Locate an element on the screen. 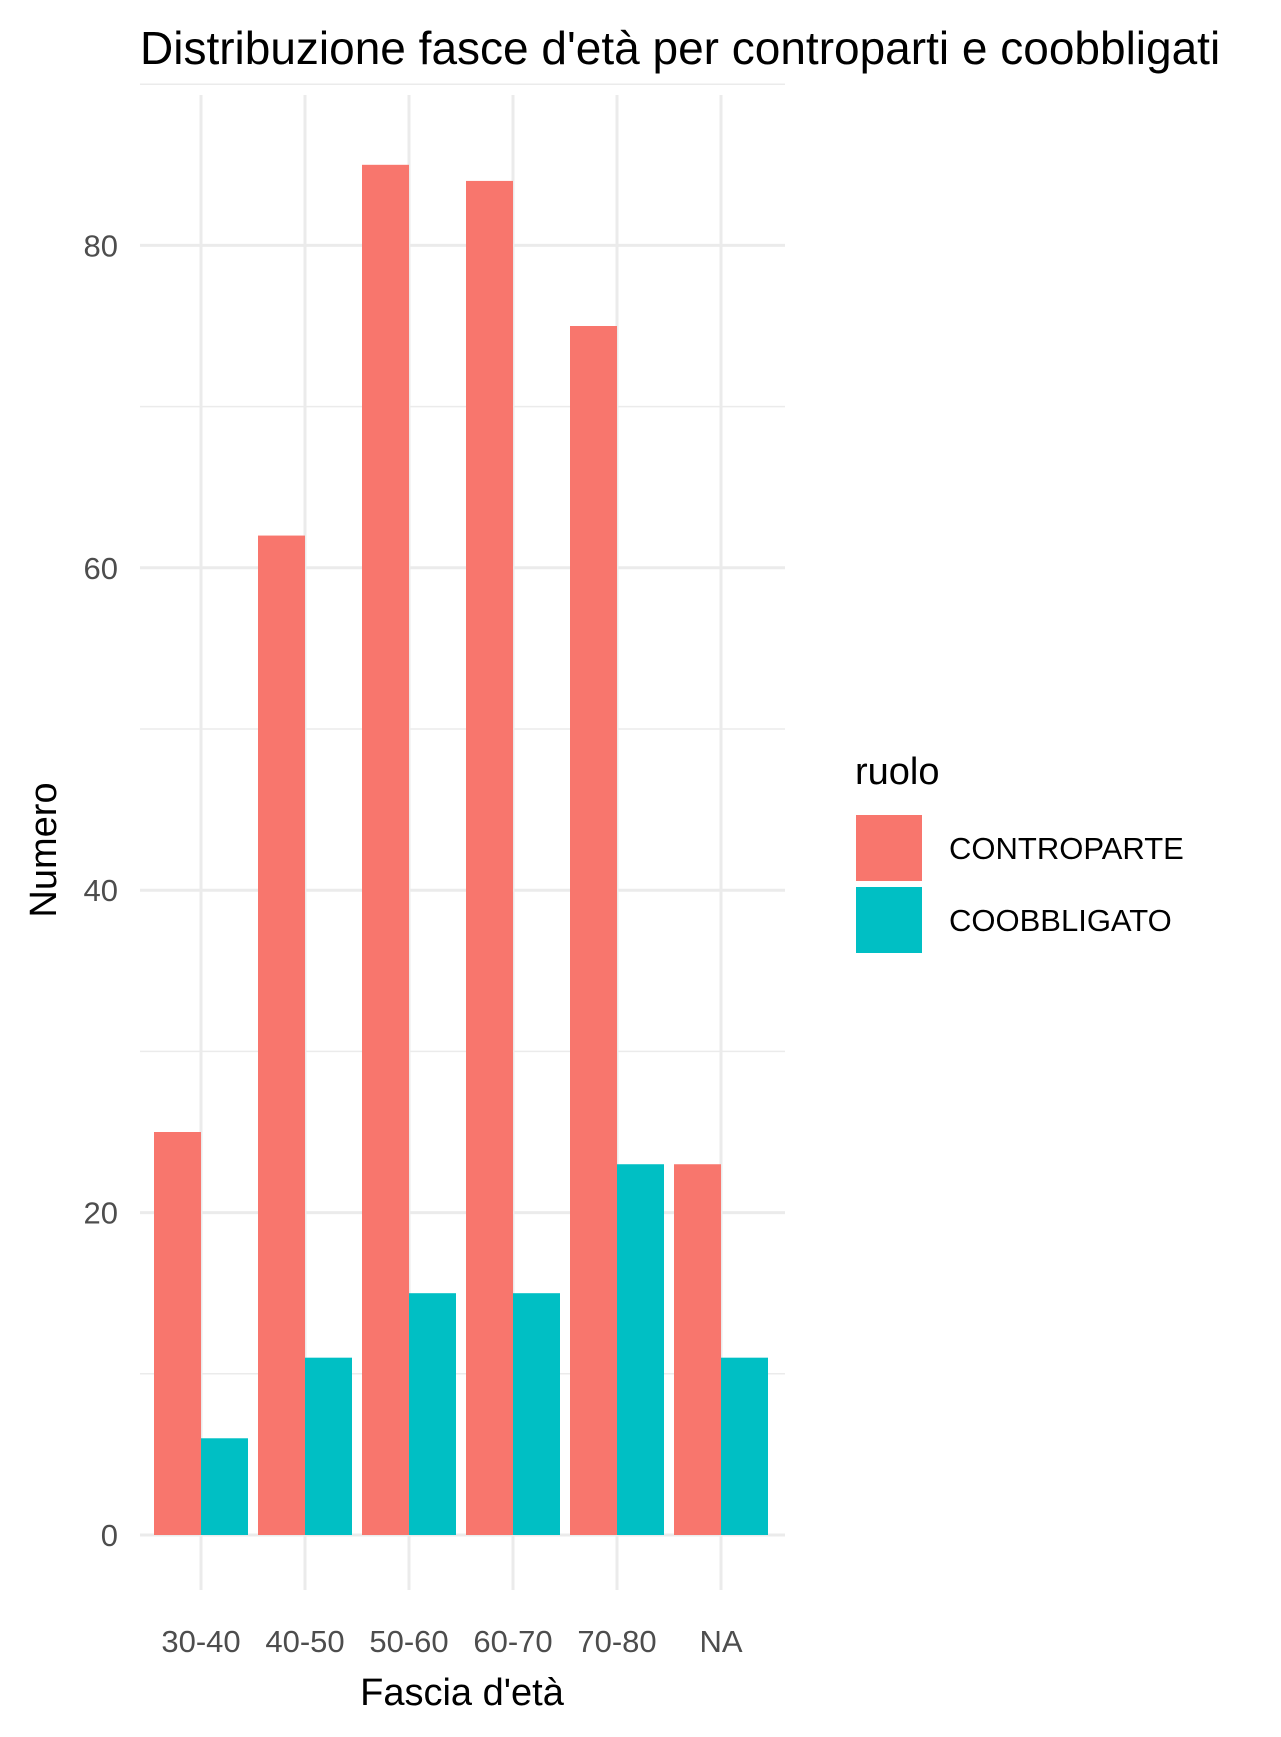 This screenshot has width=1281, height=1737. legend-title: ruolo is located at coordinates (897, 772).